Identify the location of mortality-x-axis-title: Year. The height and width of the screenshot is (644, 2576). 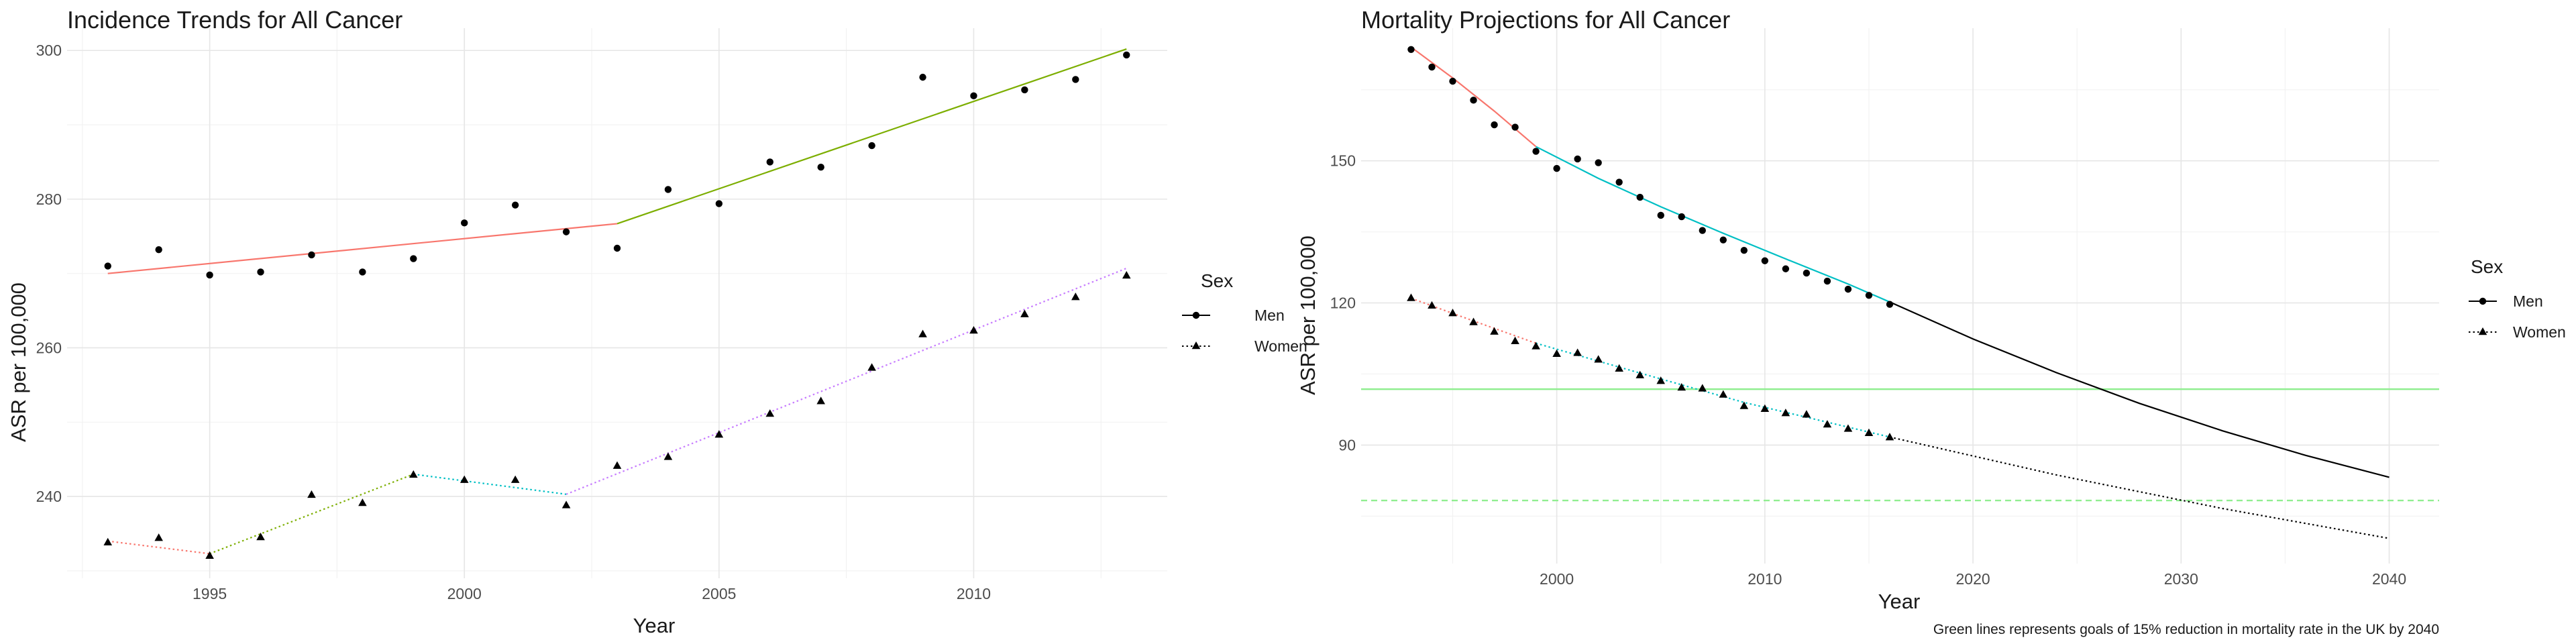
(1899, 601).